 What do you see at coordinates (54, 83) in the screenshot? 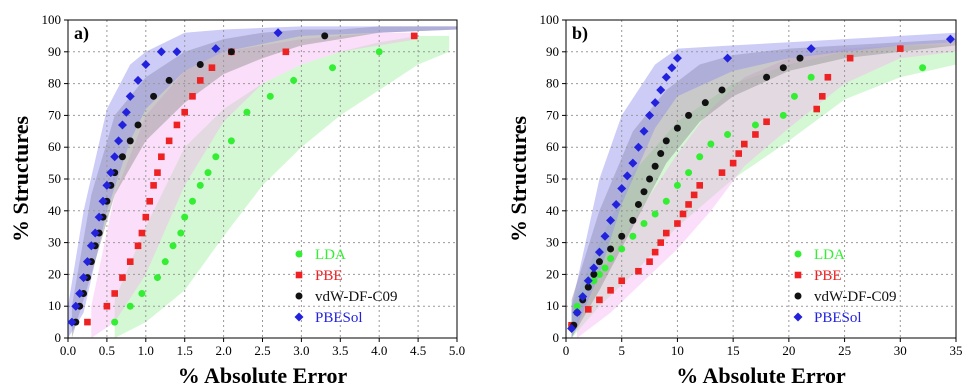
I see `y-tick-label: 80` at bounding box center [54, 83].